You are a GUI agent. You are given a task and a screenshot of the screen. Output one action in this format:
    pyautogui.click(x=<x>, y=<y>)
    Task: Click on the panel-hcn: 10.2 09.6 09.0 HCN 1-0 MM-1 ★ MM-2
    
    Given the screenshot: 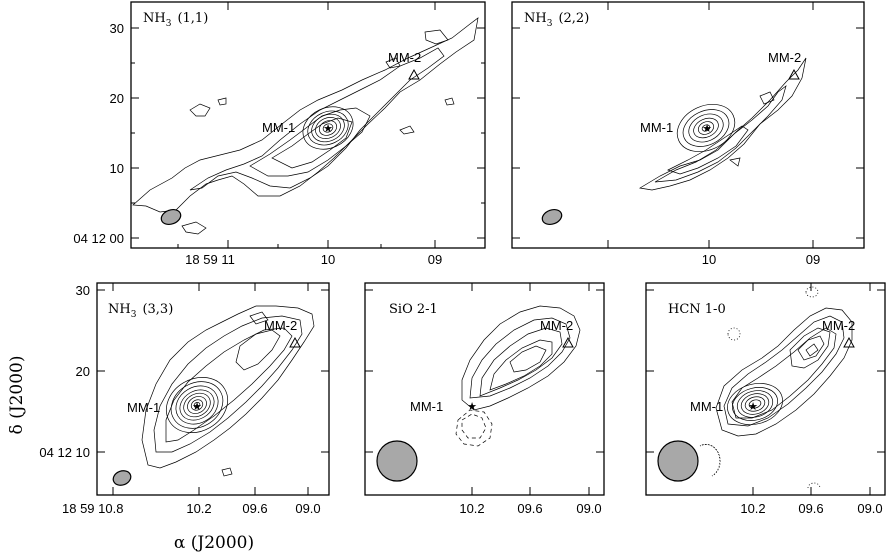 What is the action you would take?
    pyautogui.click(x=765, y=399)
    